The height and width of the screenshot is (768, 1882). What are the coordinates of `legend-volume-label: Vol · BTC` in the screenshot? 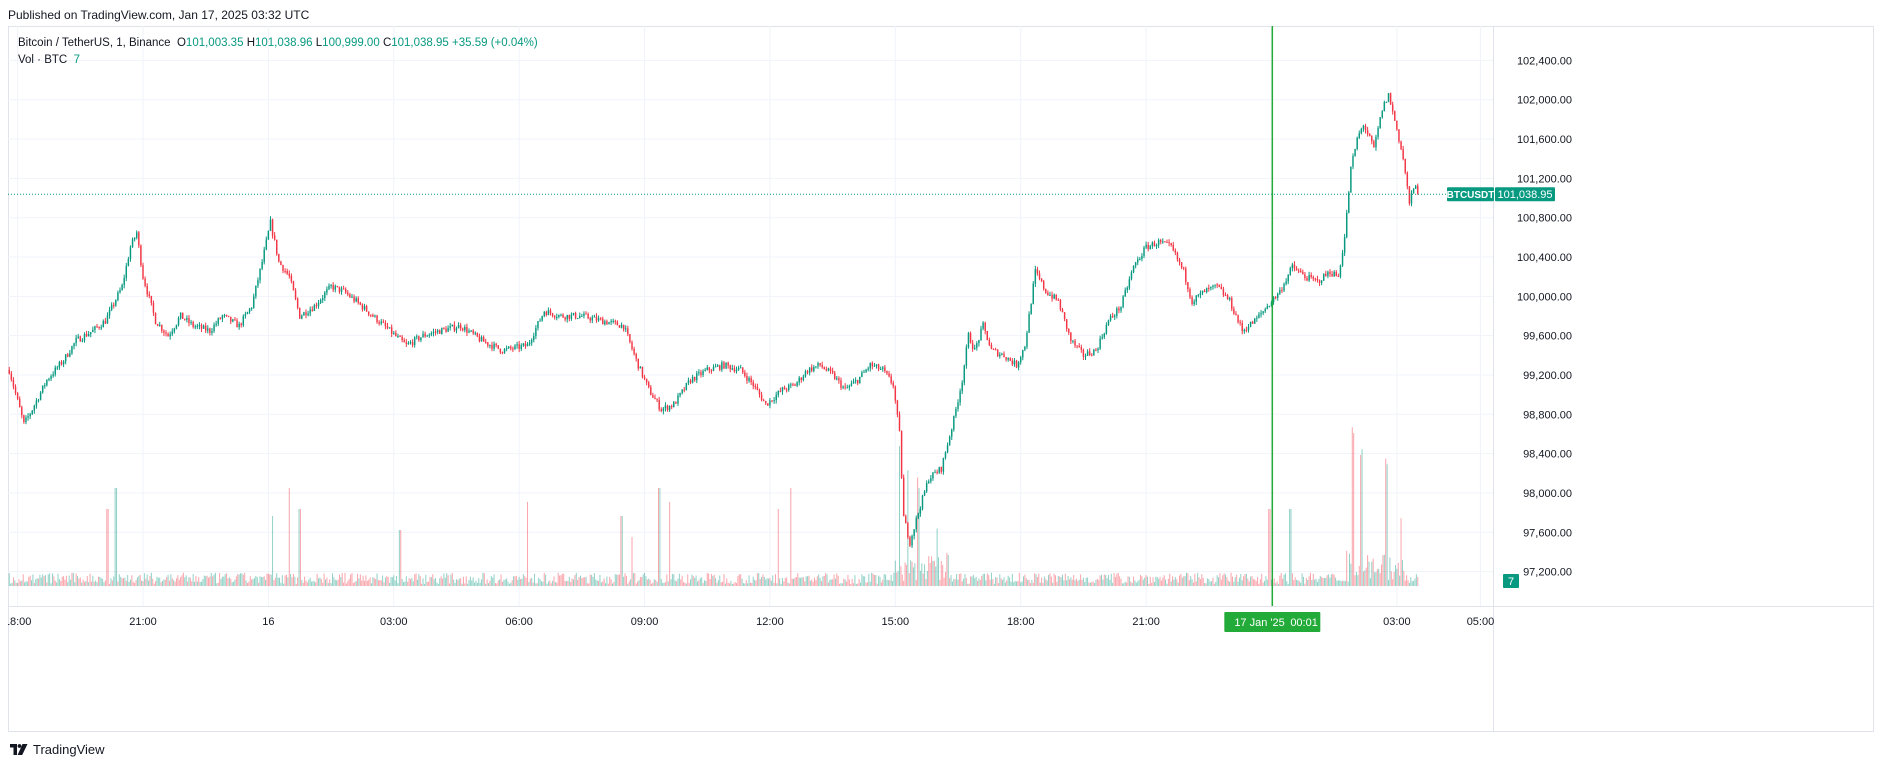 It's located at (43, 60).